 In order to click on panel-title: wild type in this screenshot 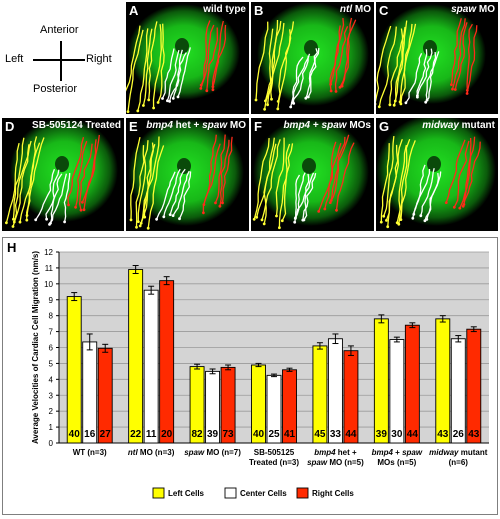, I will do `click(224, 9)`.